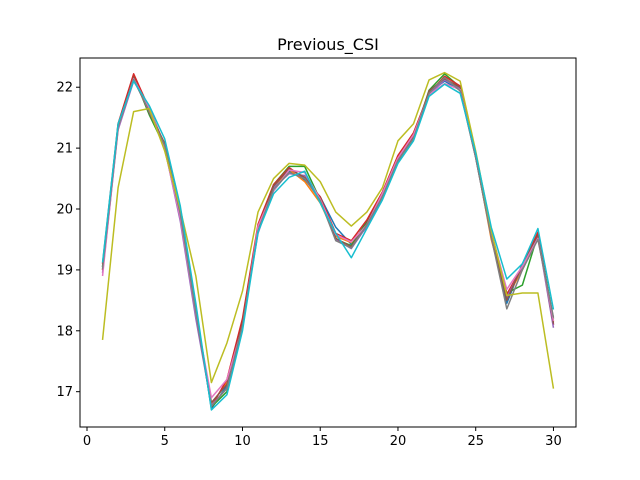 Image resolution: width=640 pixels, height=480 pixels. What do you see at coordinates (64, 149) in the screenshot?
I see `y-tick-label: 21` at bounding box center [64, 149].